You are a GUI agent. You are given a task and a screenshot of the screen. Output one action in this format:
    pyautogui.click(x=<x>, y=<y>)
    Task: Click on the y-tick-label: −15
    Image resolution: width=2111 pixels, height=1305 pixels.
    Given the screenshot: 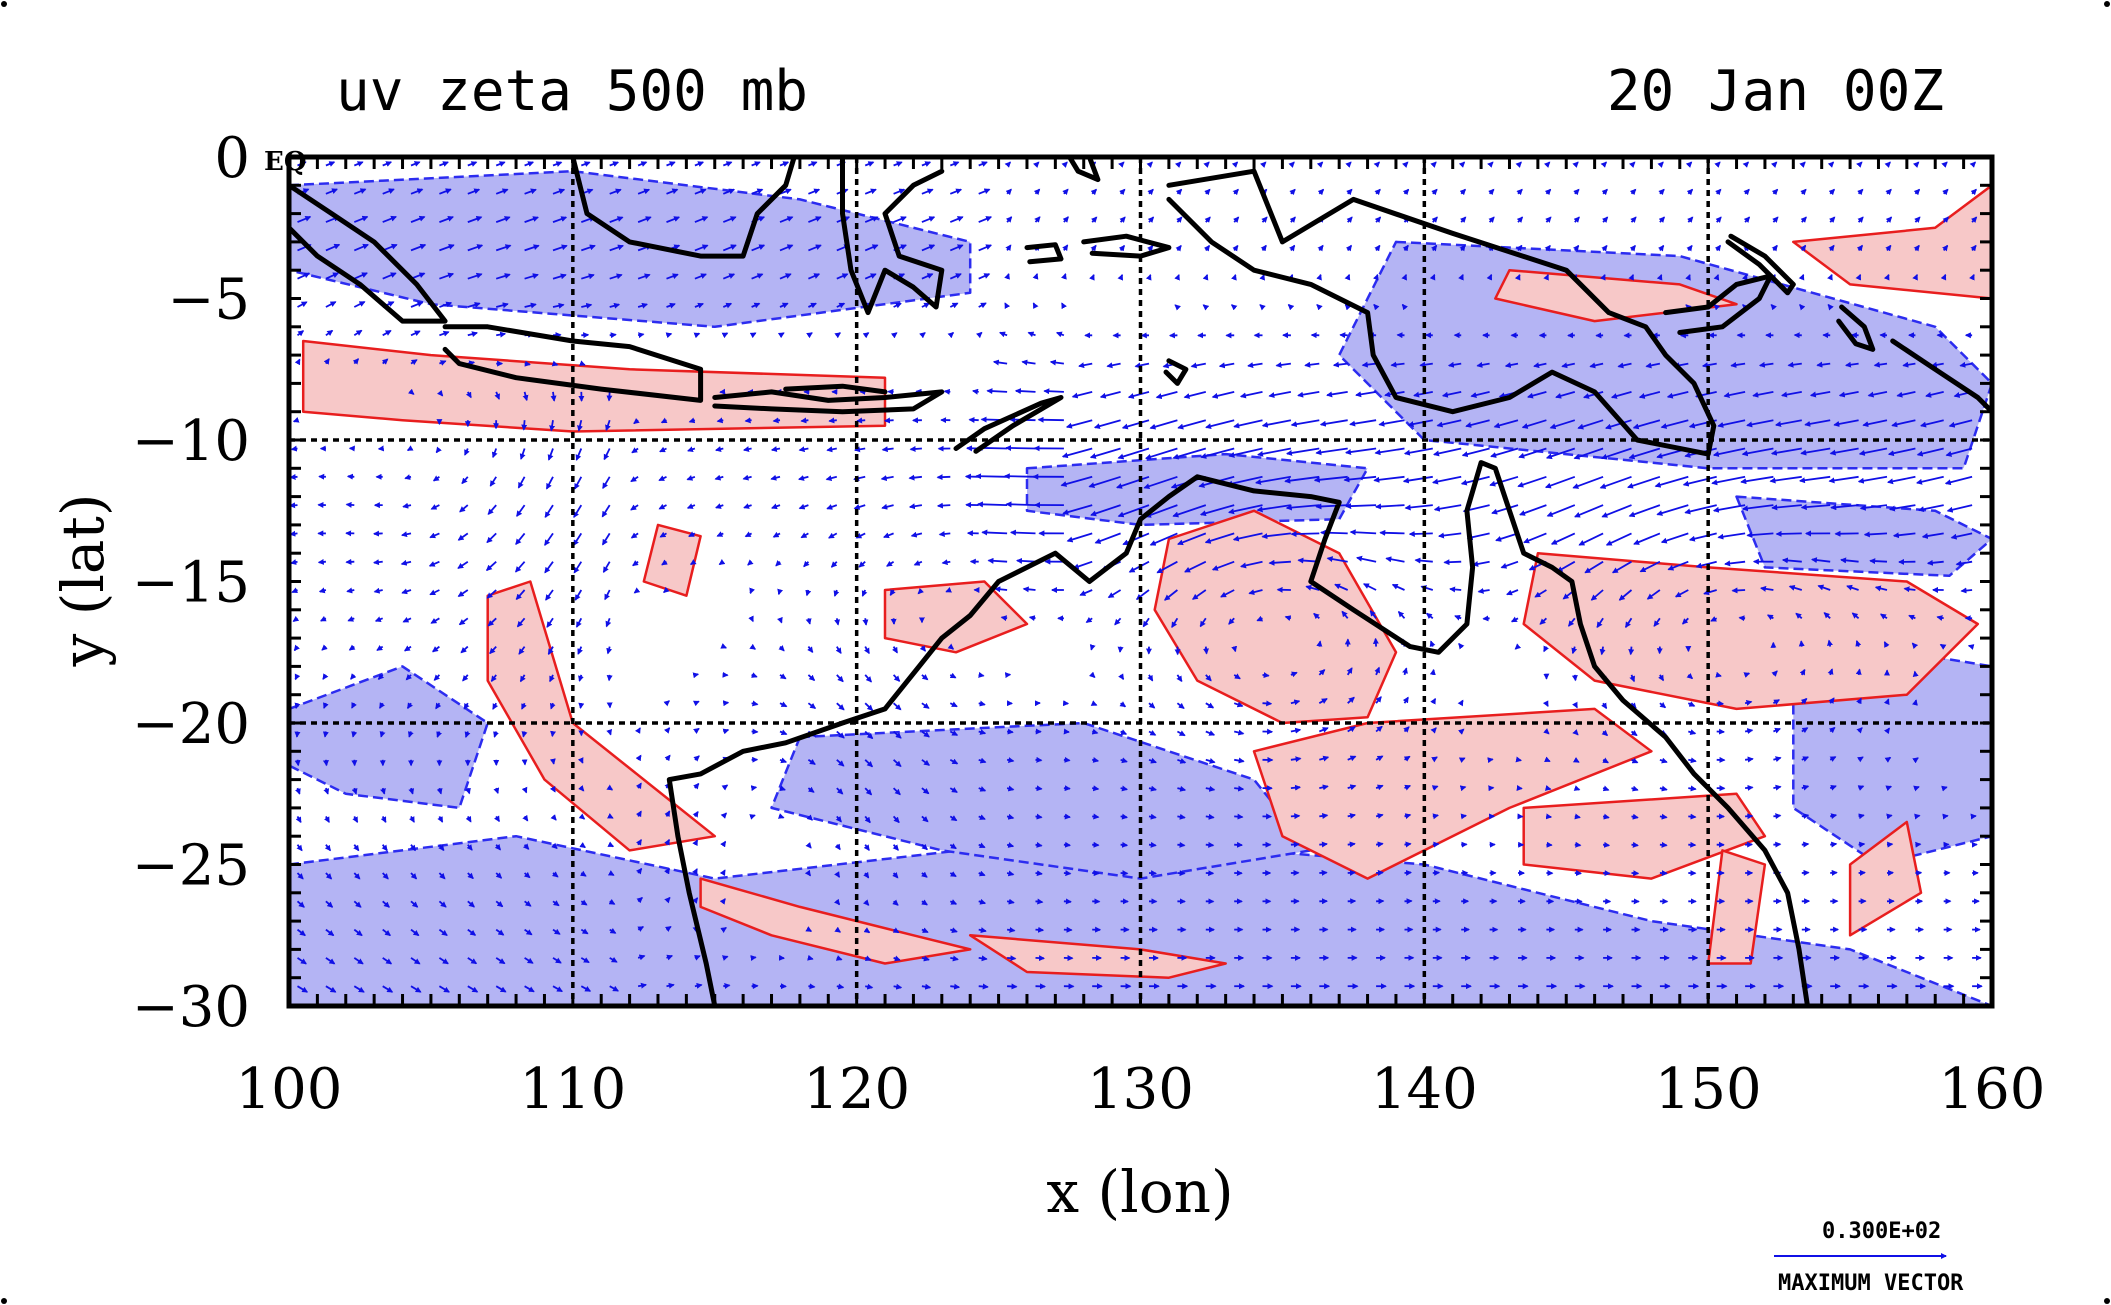 What is the action you would take?
    pyautogui.click(x=191, y=583)
    